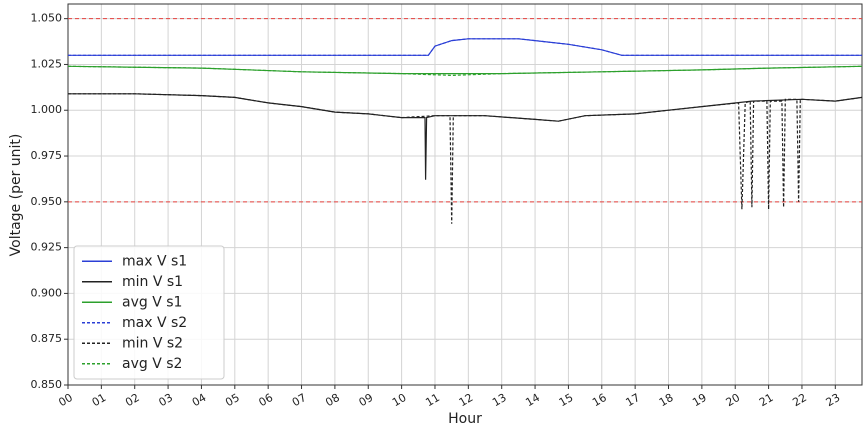 The width and height of the screenshot is (865, 428). Describe the element at coordinates (65, 400) in the screenshot. I see `x-tick-label: 00` at that location.